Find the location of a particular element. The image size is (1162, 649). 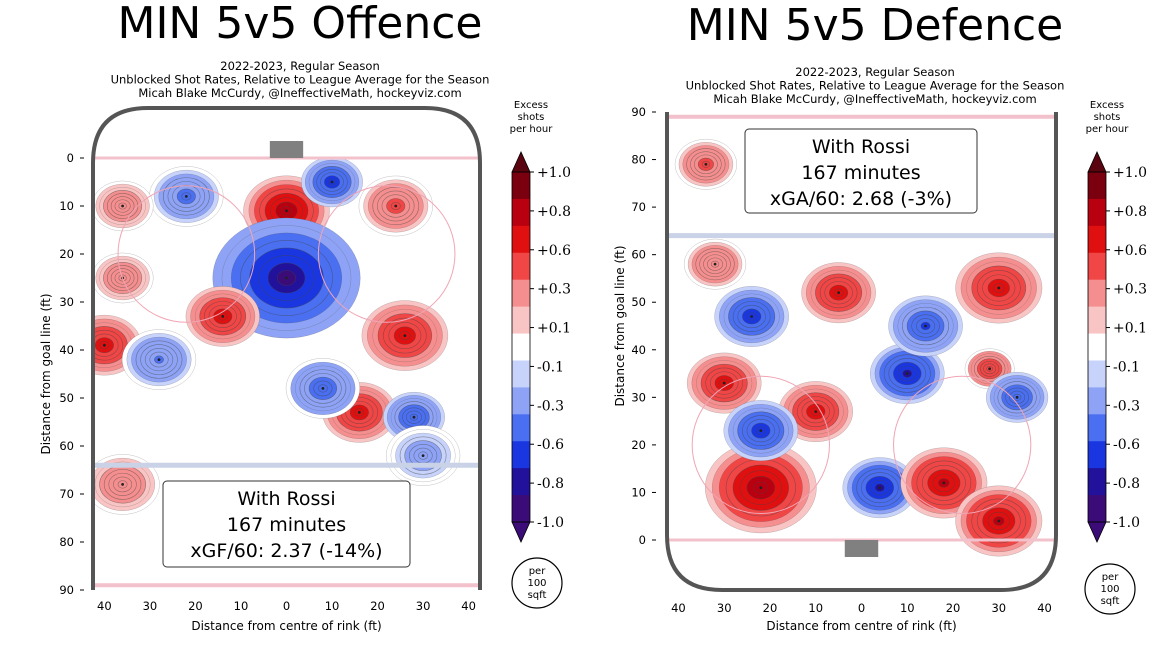

colorbar-title: per hour is located at coordinates (1108, 129).